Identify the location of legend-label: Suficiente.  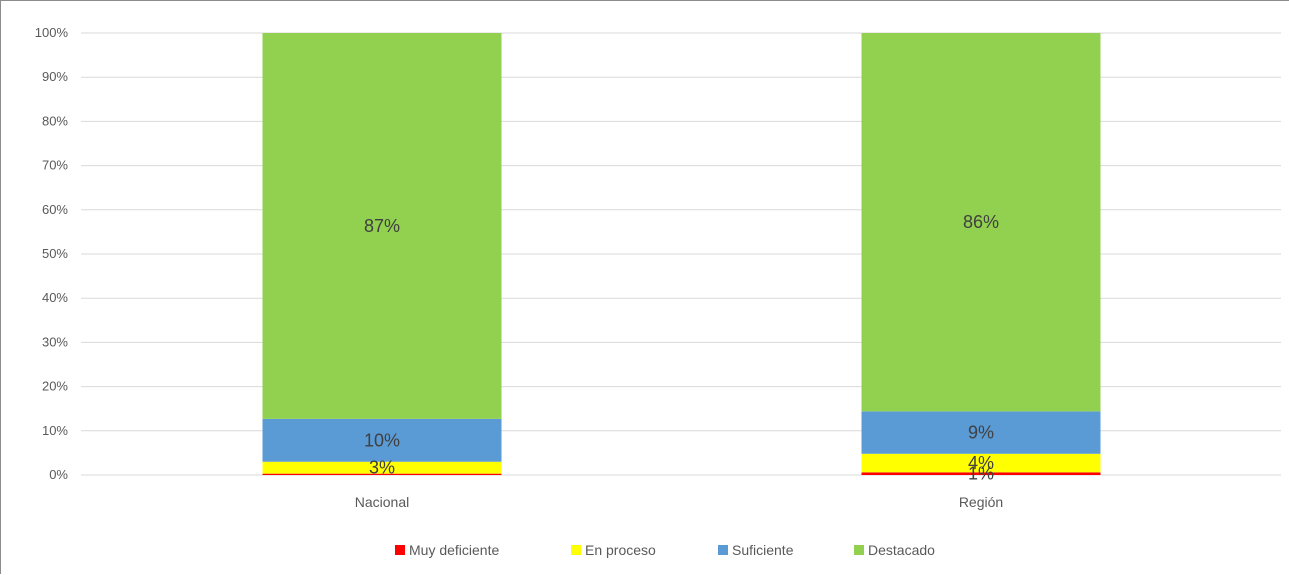
(763, 550).